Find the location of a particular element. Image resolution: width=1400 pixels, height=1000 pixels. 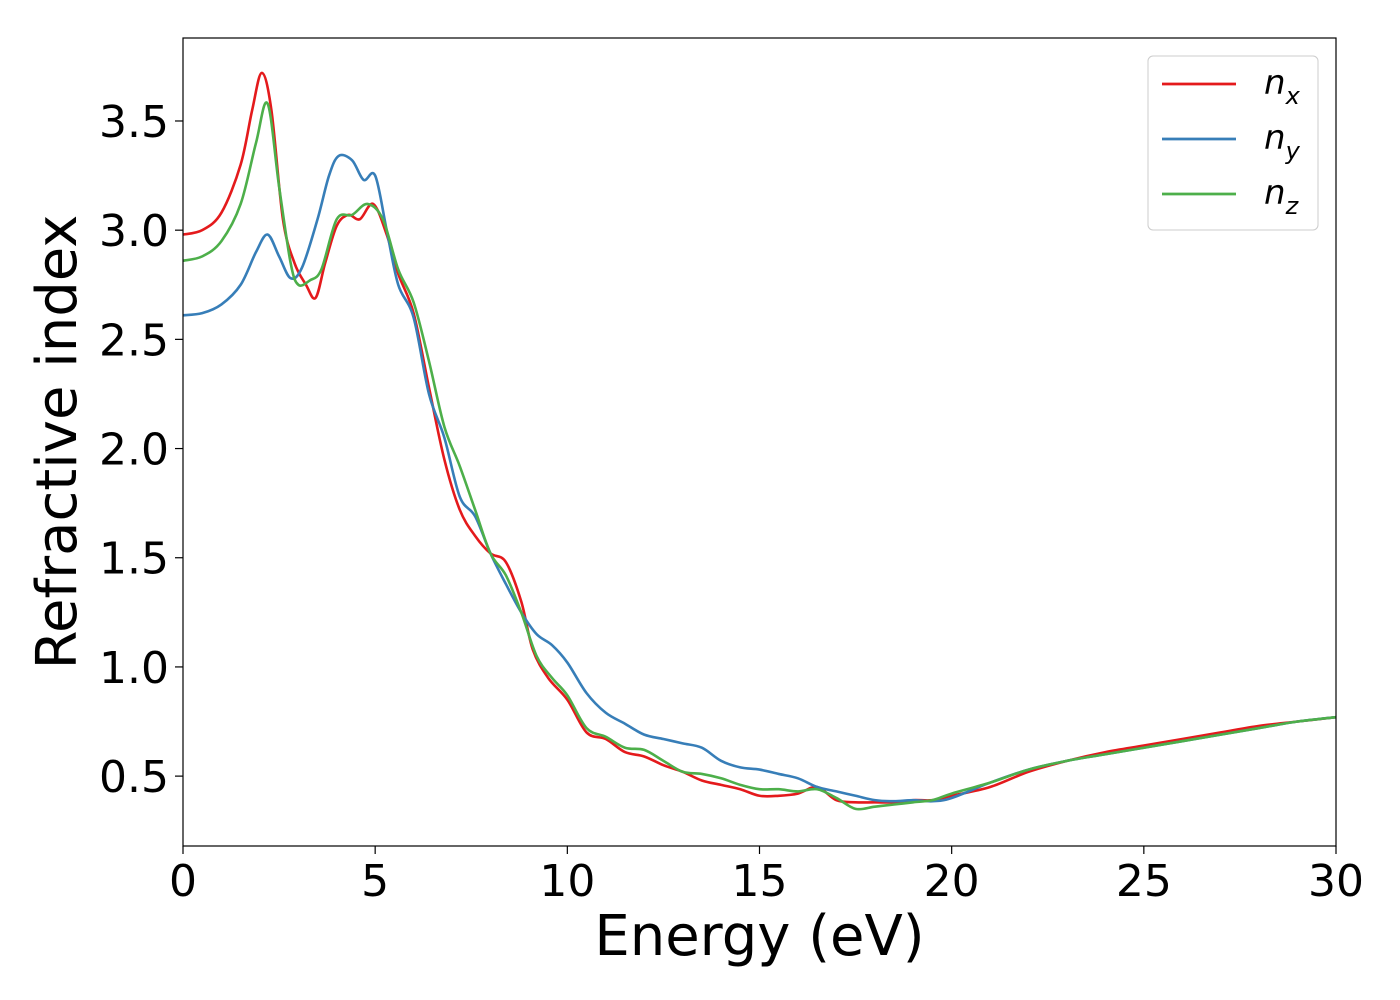

y-tick-label: 2.0 is located at coordinates (134, 450).